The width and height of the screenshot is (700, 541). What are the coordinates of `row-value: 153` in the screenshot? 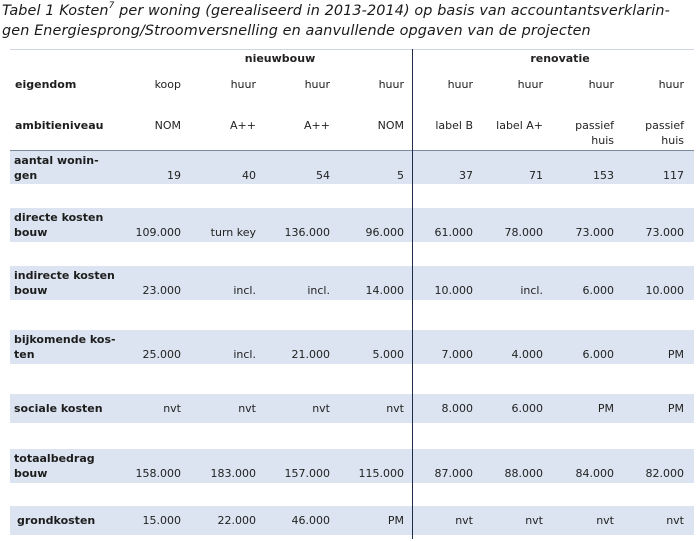 It's located at (603, 175).